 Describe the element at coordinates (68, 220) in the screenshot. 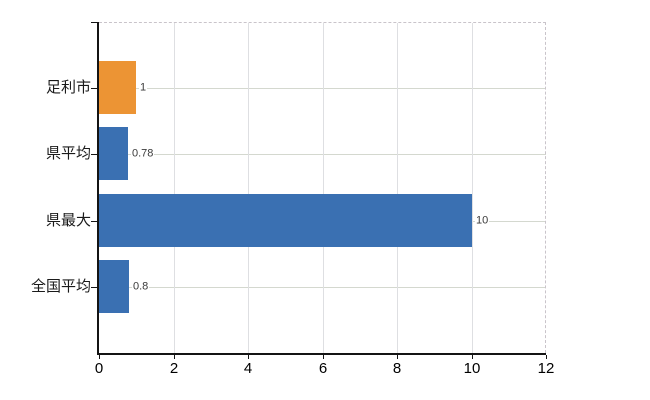

I see `category-label-prefecture-max: 県最大` at that location.